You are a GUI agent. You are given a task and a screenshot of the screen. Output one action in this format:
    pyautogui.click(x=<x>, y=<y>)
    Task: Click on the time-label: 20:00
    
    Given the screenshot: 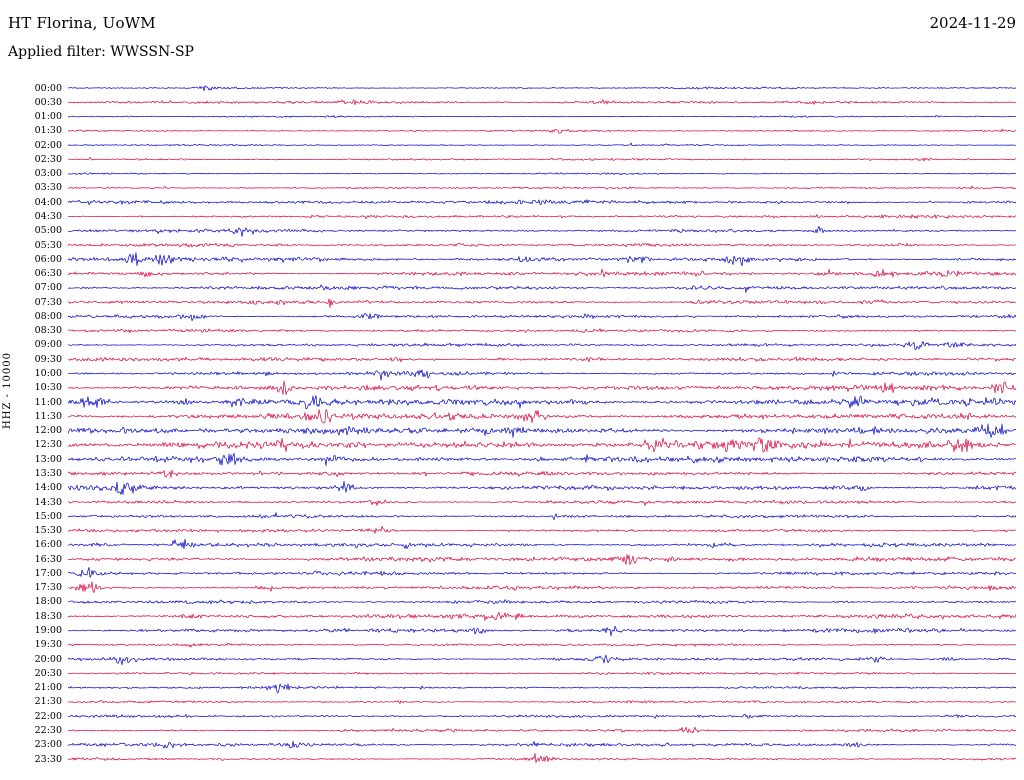 What is the action you would take?
    pyautogui.click(x=48, y=659)
    